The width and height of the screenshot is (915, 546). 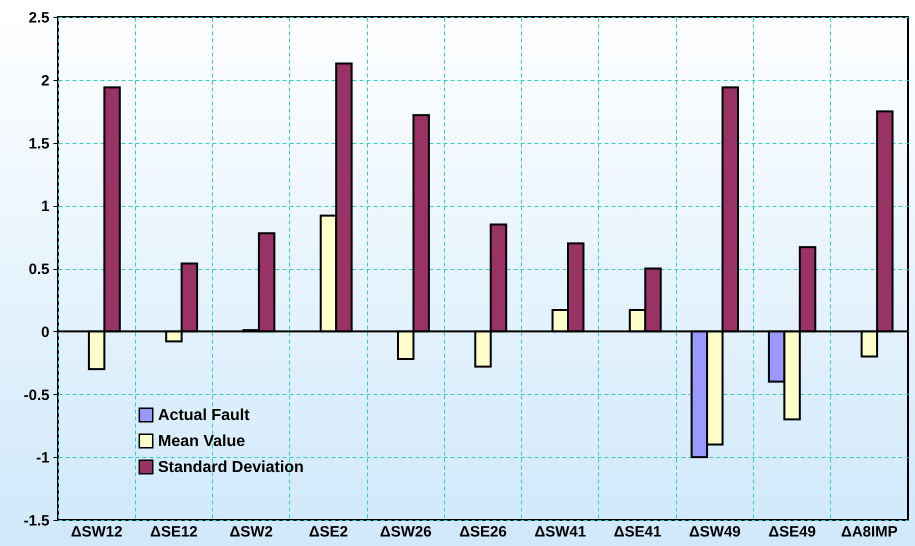 I want to click on y-tick-label: 0.5, so click(x=39, y=269).